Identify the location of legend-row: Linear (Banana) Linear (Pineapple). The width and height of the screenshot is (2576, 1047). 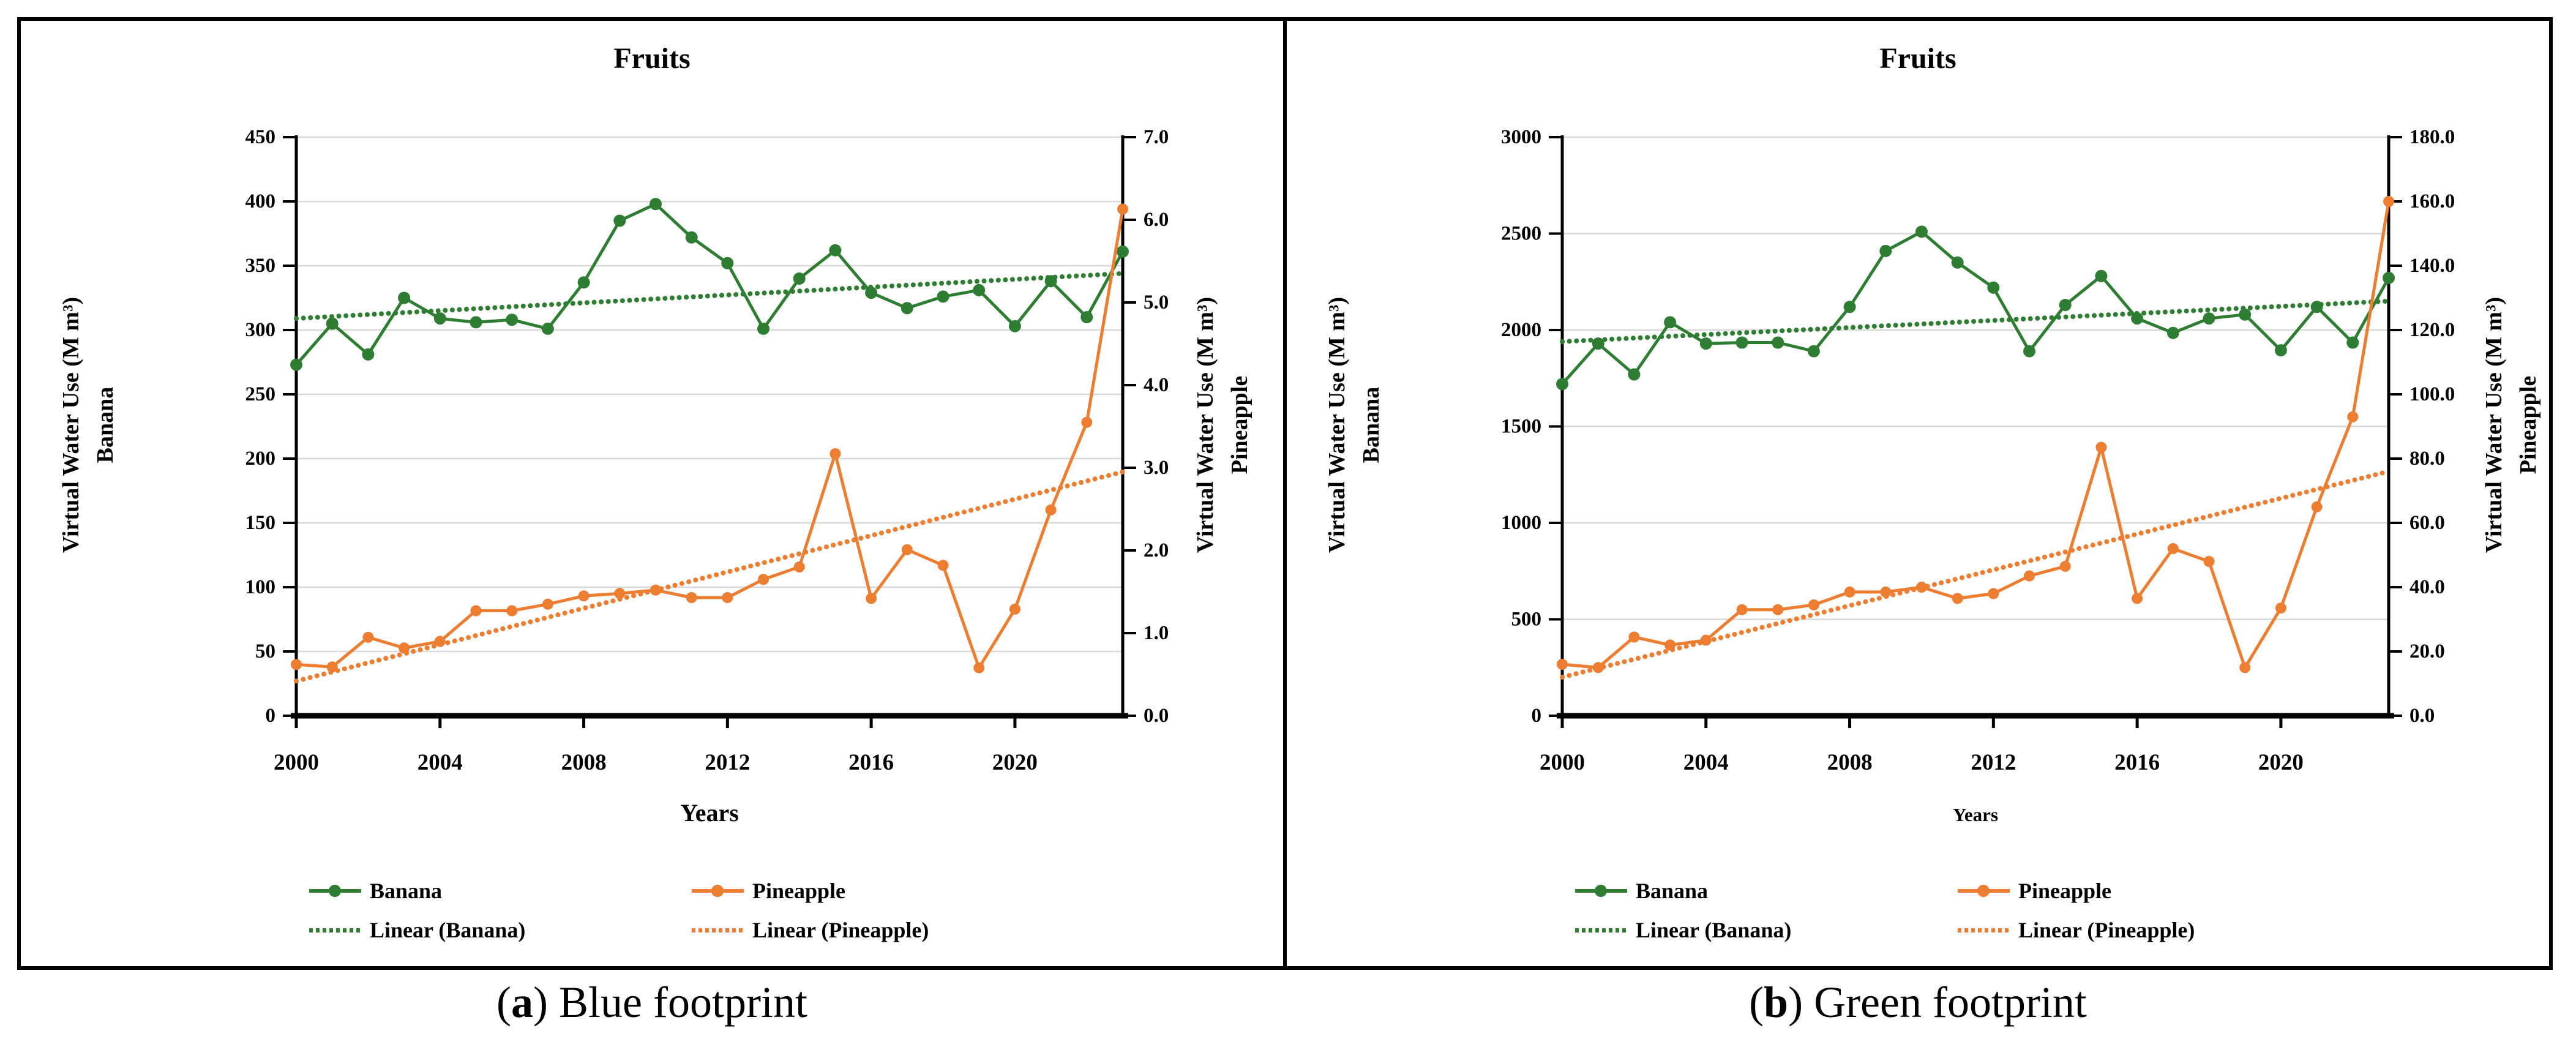
(1958, 930).